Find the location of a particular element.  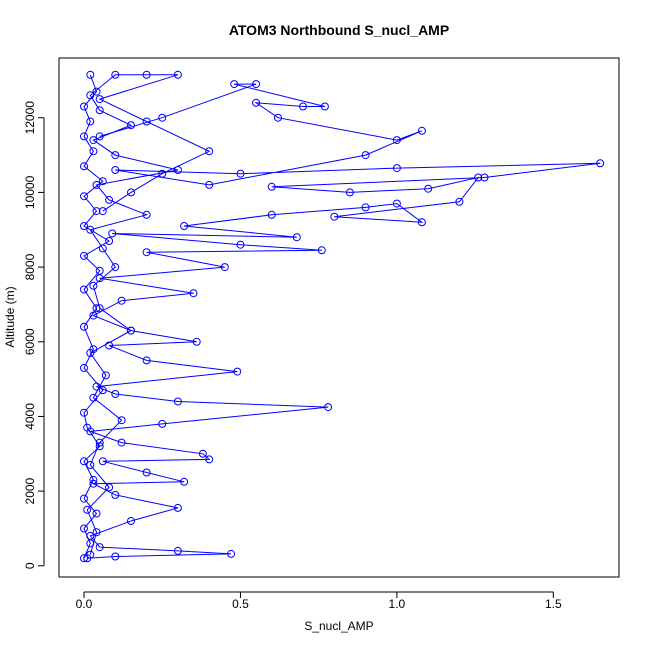

y-tick-label: 12000 is located at coordinates (30, 118).